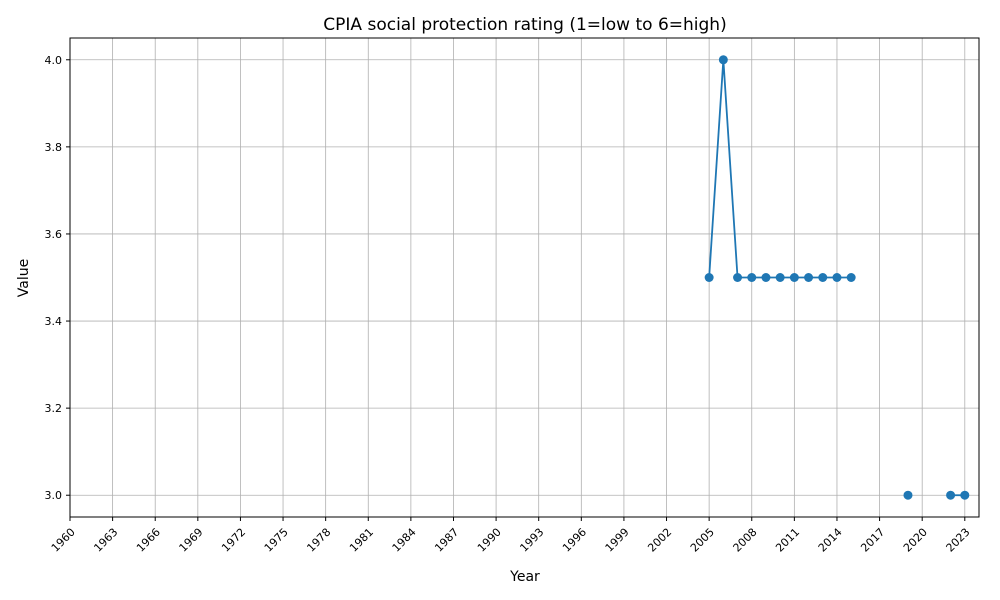 This screenshot has height=600, width=1000. I want to click on x-tick-label: 2020, so click(915, 540).